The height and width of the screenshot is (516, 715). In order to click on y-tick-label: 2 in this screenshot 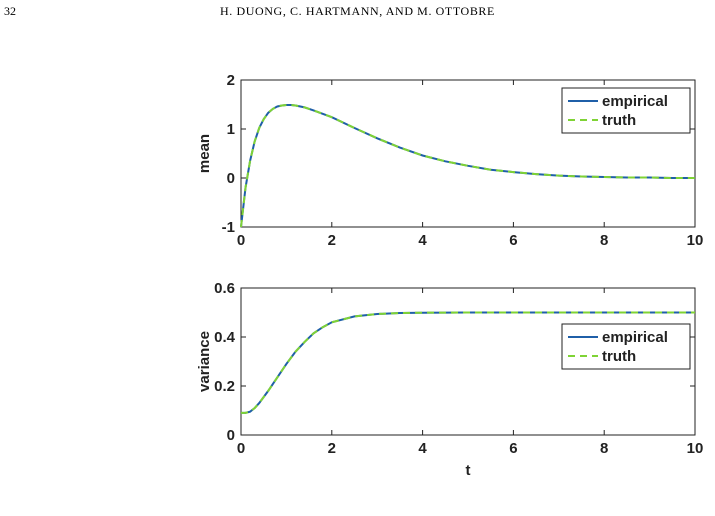, I will do `click(231, 80)`.